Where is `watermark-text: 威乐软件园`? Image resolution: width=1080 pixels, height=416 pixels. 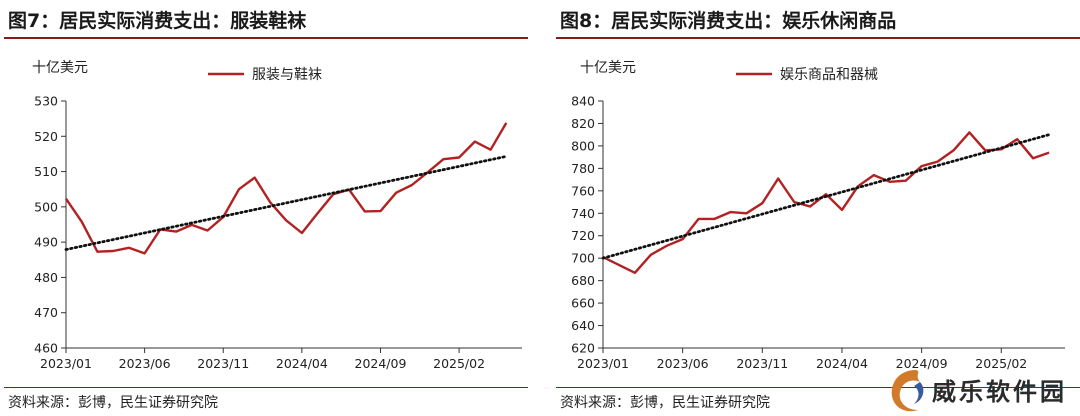 watermark-text: 威乐软件园 is located at coordinates (999, 391).